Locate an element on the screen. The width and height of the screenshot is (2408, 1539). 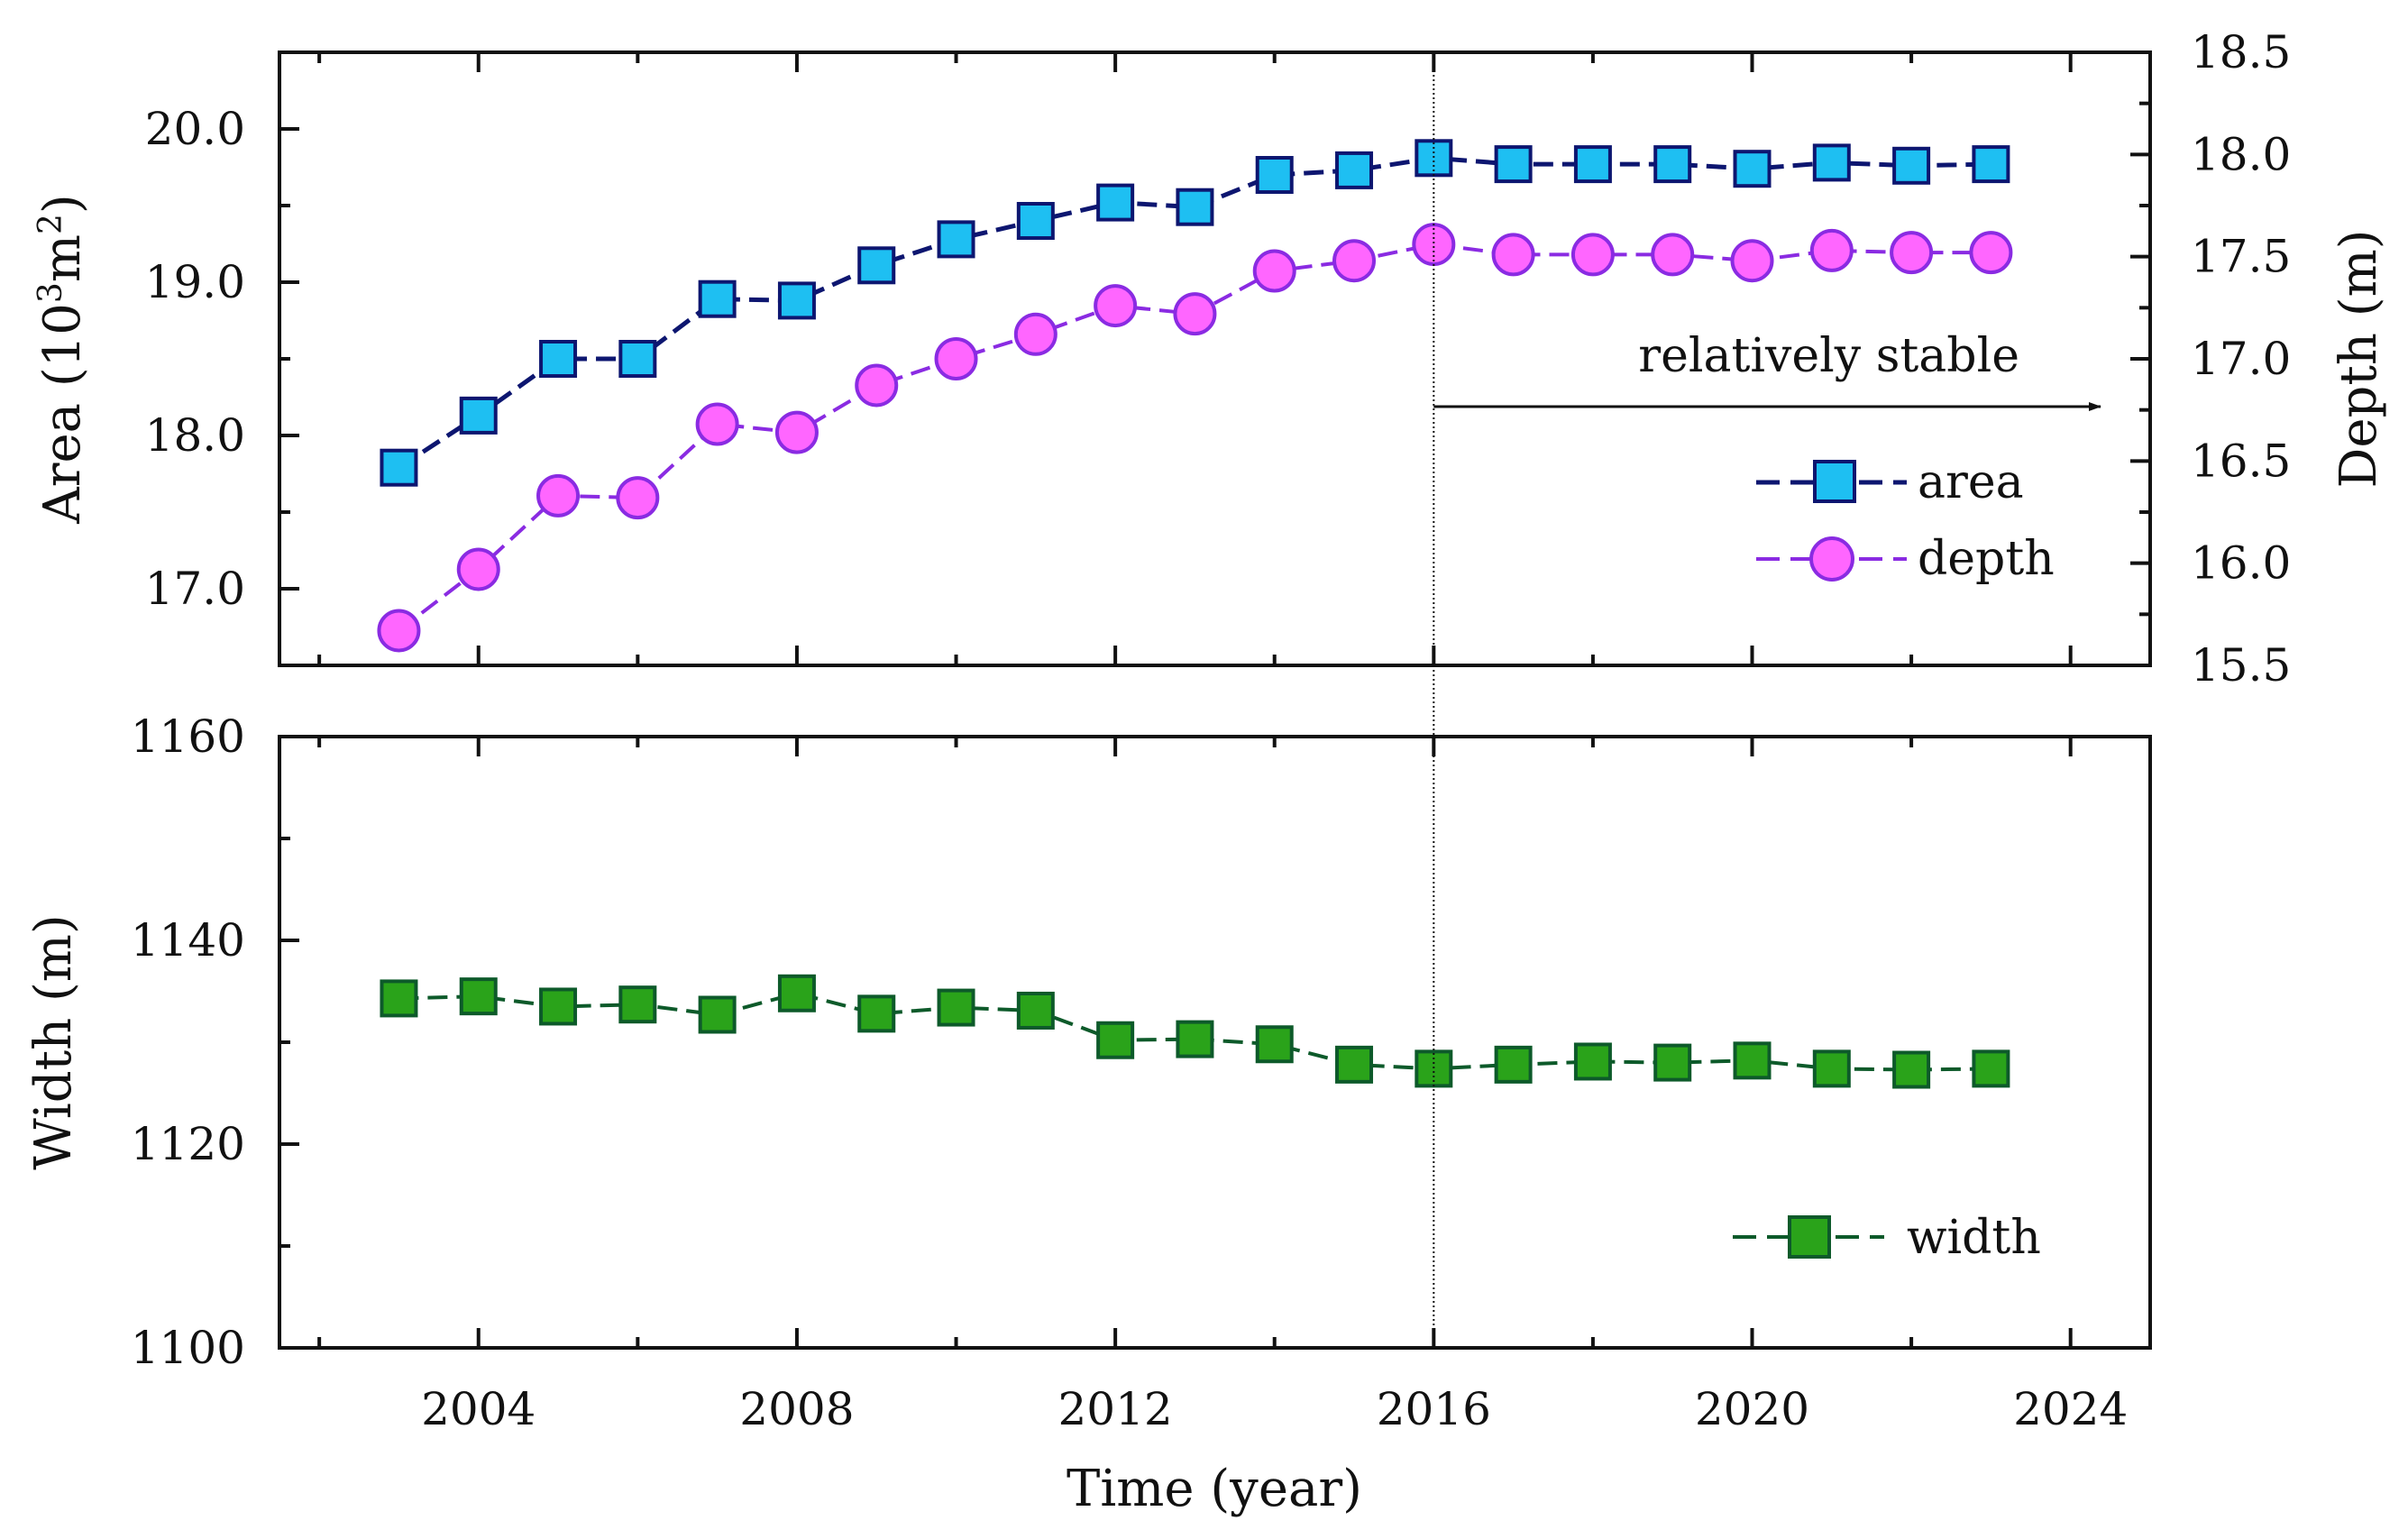
area-point-2010 is located at coordinates (956, 240).